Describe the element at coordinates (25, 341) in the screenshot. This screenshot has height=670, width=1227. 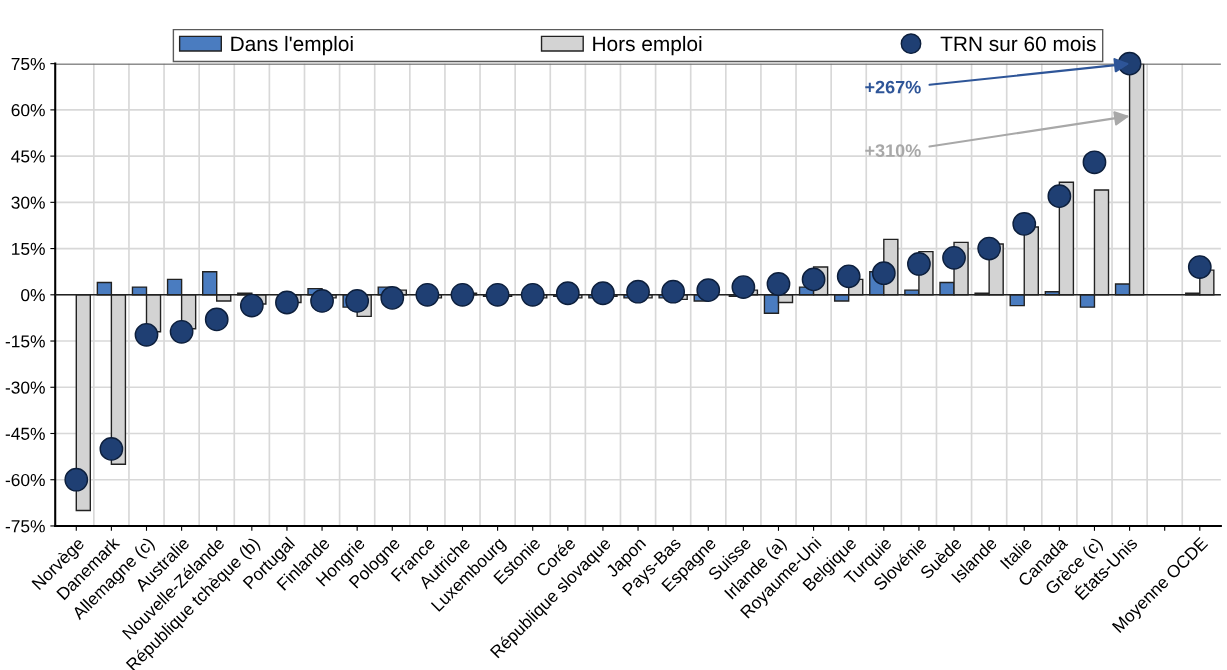
I see `y-tick-label: -15%` at that location.